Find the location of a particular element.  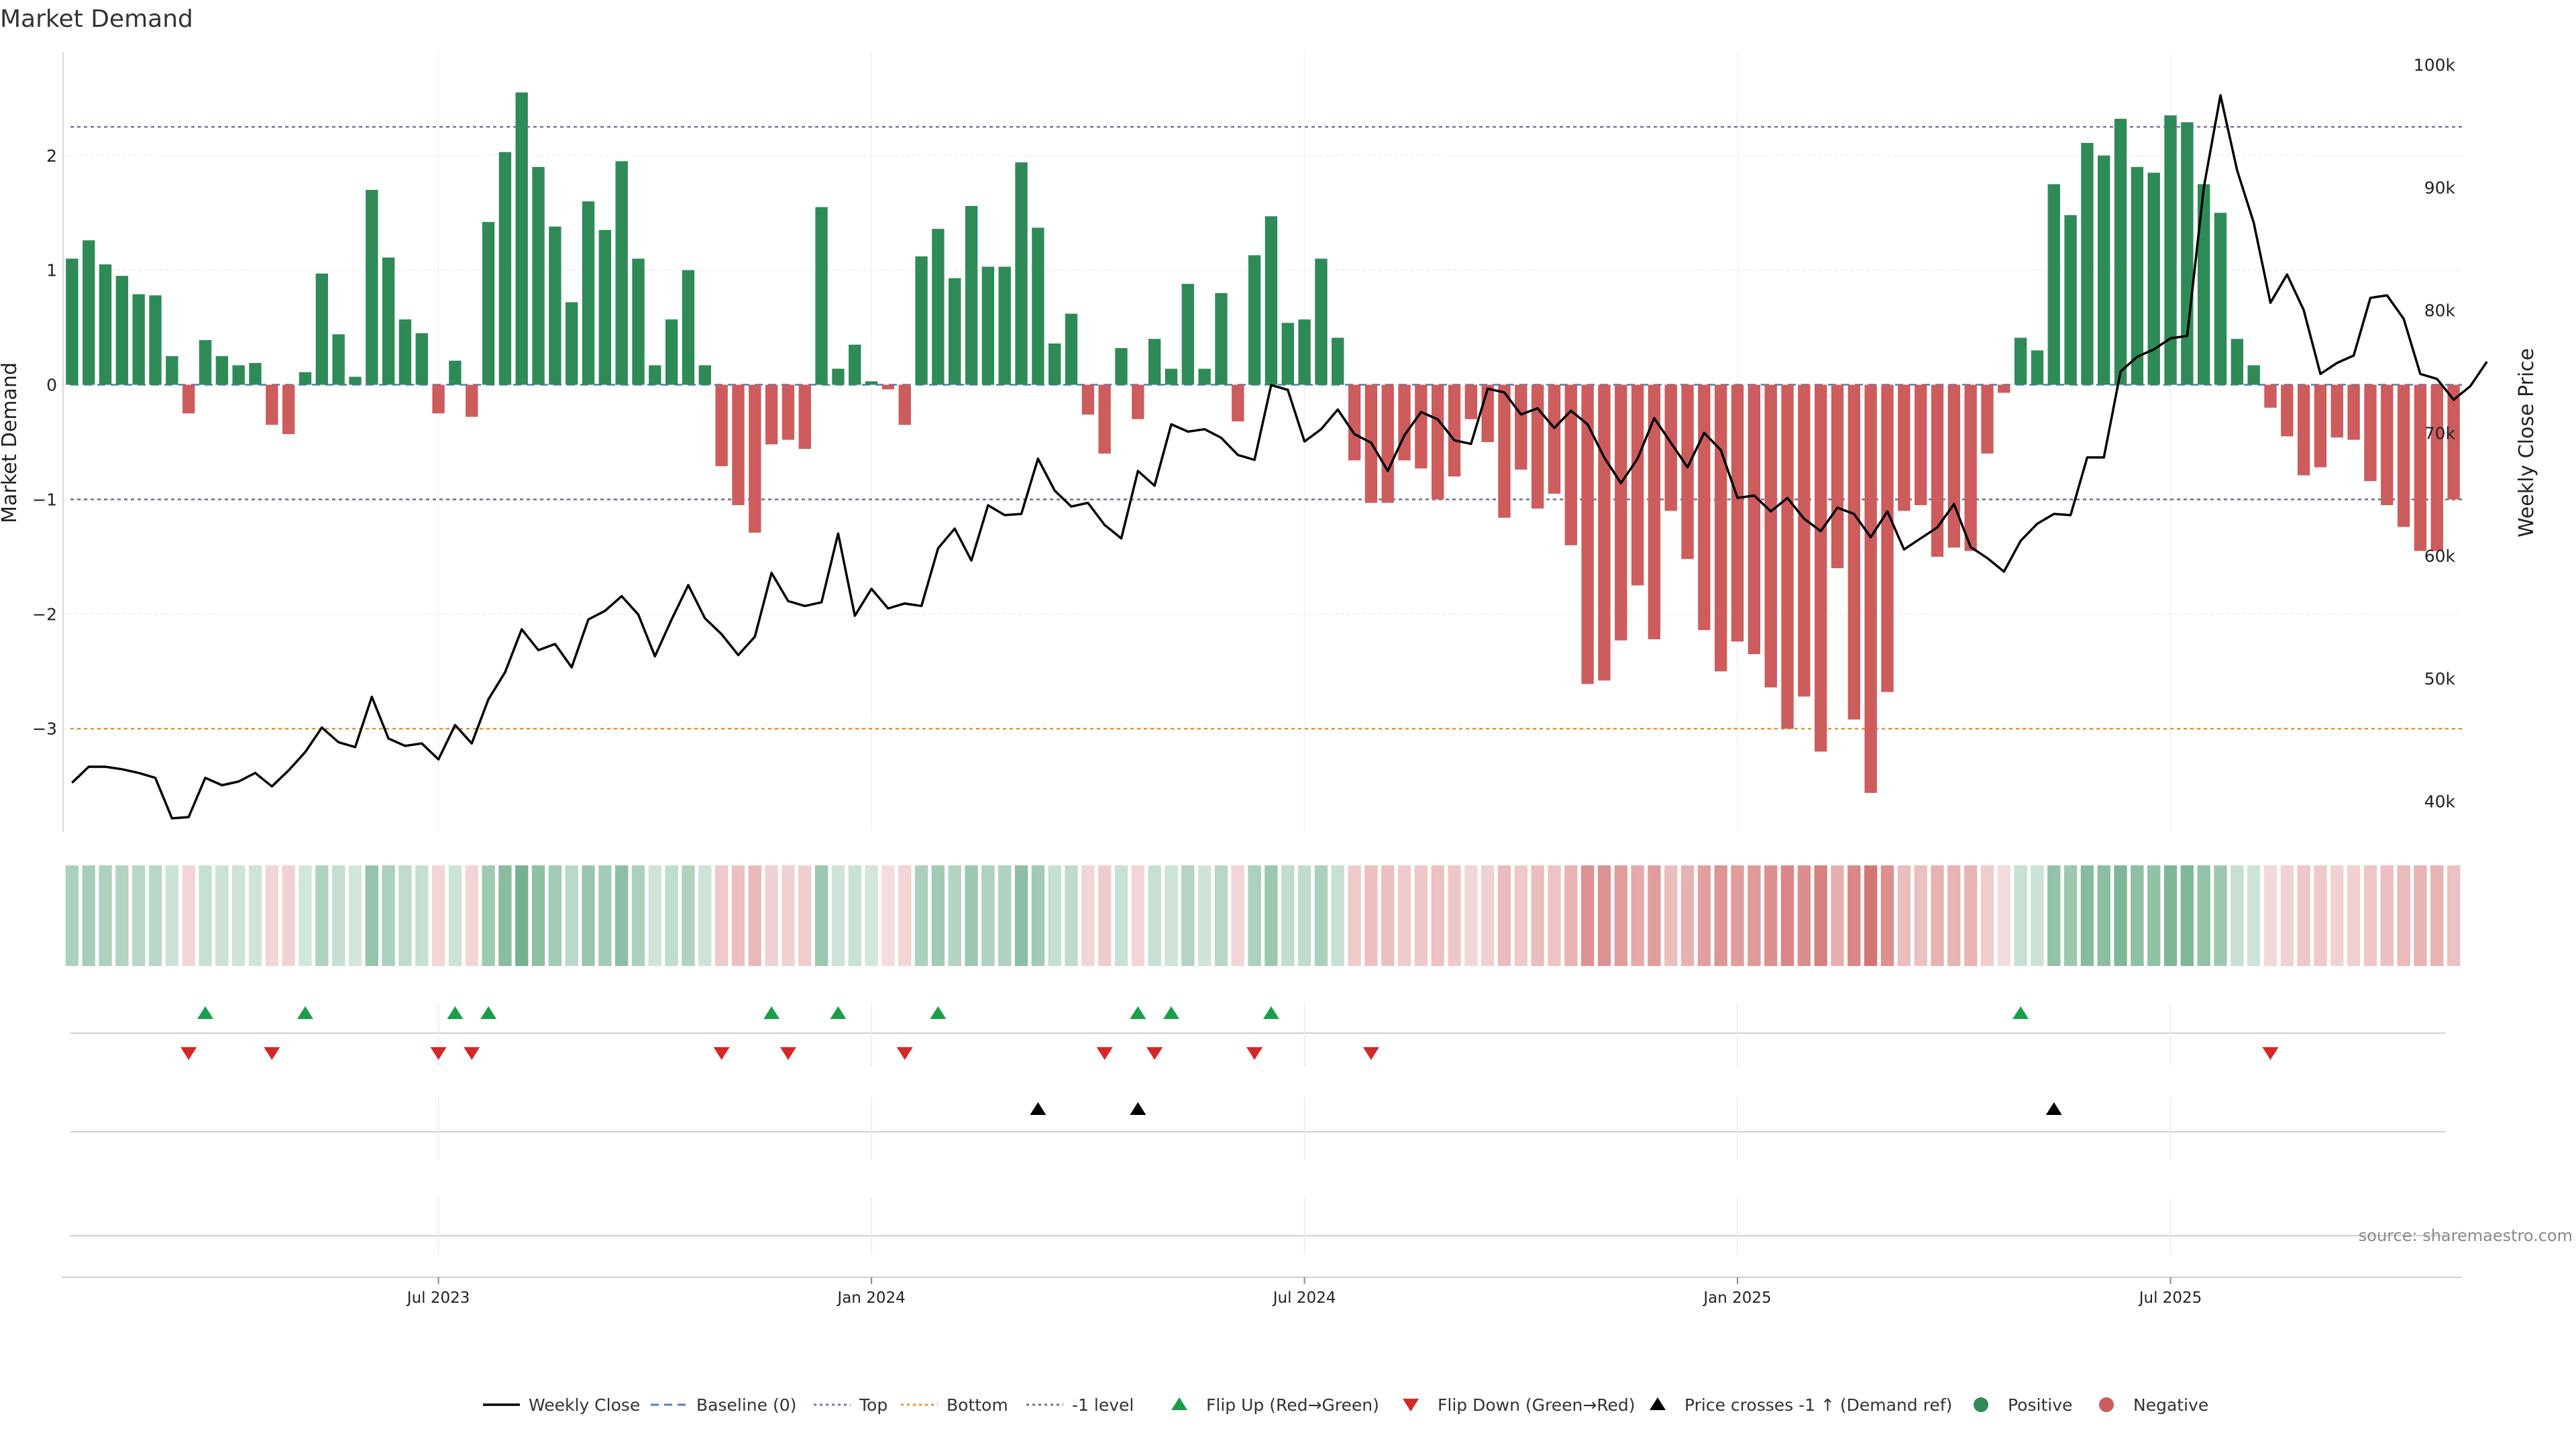

y-axis-right: 100k 90k 80k 70k 60k 50k 40k is located at coordinates (2435, 433).